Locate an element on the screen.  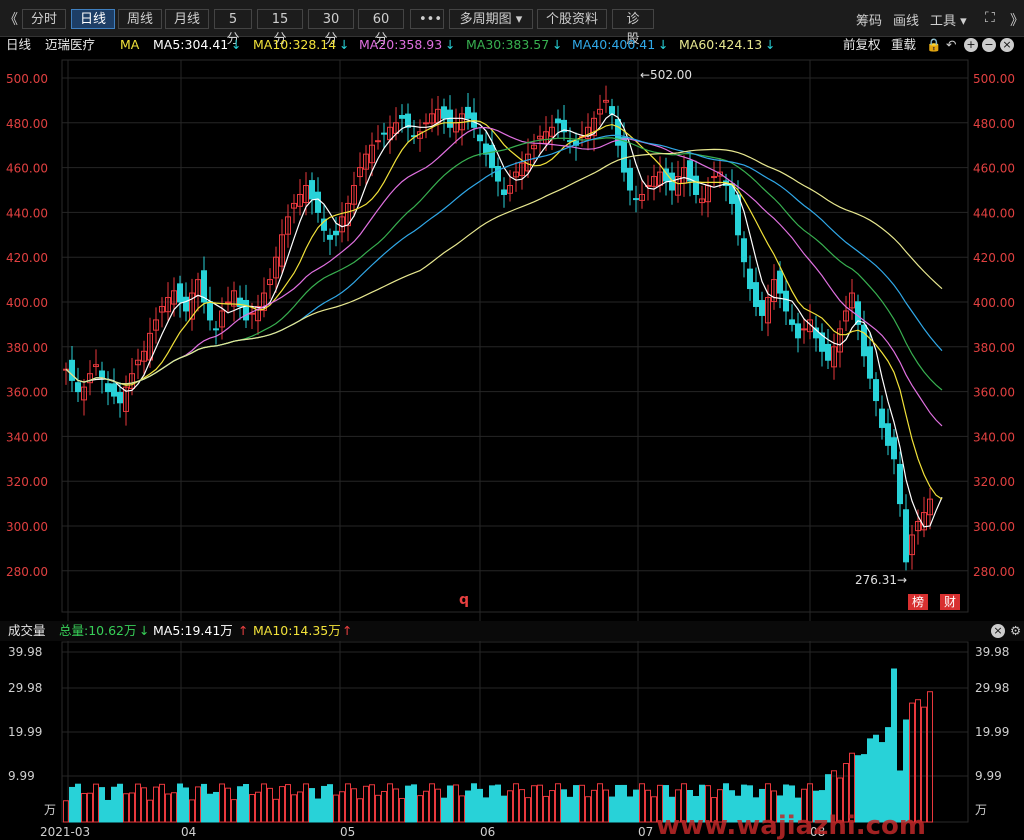
tab-2: 周线 is located at coordinates (140, 19).